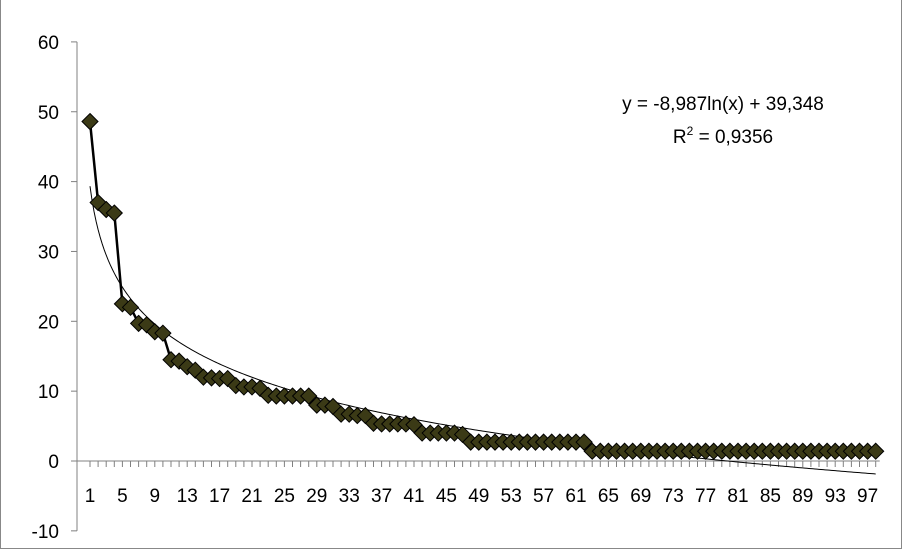  What do you see at coordinates (53, 462) in the screenshot?
I see `y-tick-label: 0` at bounding box center [53, 462].